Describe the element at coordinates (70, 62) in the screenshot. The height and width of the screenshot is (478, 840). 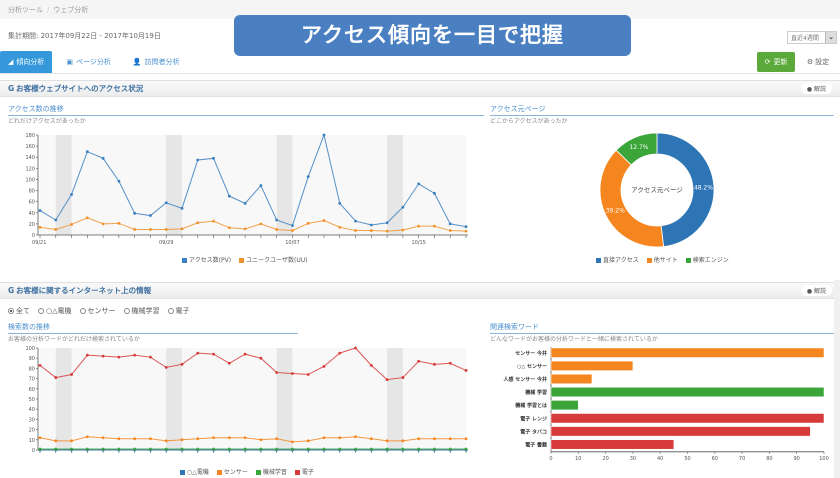
I see `page-icon: ▣` at that location.